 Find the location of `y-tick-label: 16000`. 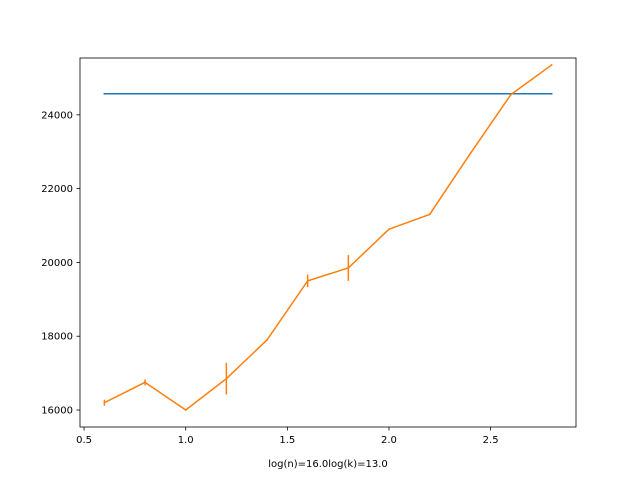

y-tick-label: 16000 is located at coordinates (57, 411).